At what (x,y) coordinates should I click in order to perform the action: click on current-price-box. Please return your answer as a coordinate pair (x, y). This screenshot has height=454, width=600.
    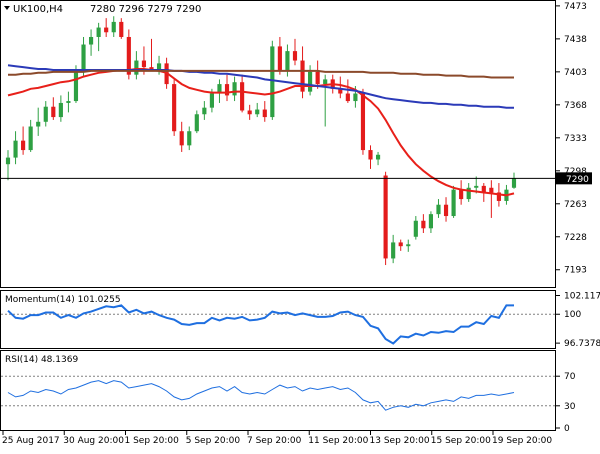
    Looking at the image, I should click on (574, 178).